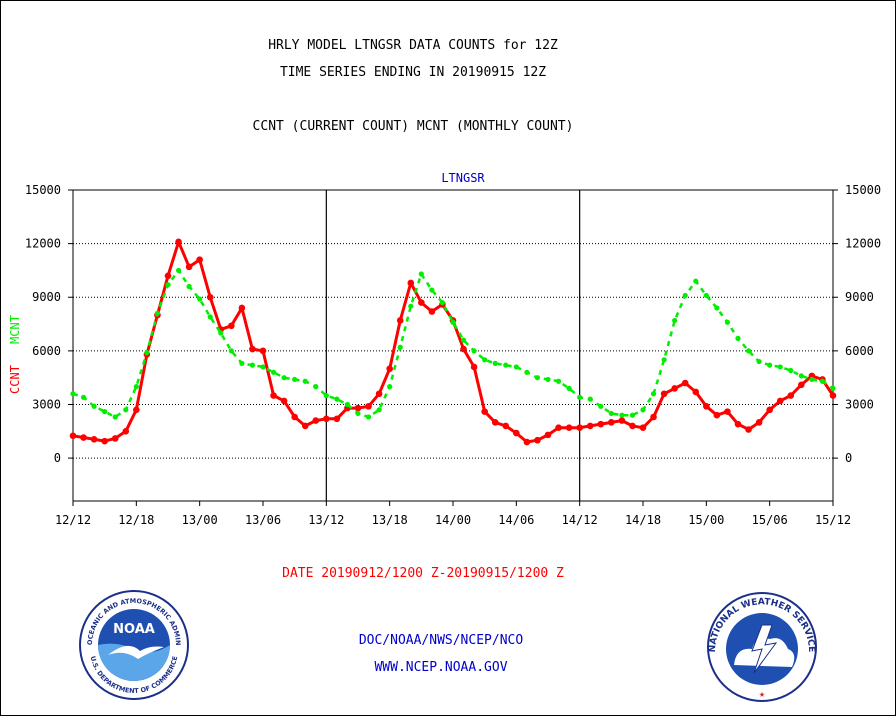  What do you see at coordinates (441, 640) in the screenshot?
I see `org-line: DOC/NOAA/NWS/NCEP/NCO` at bounding box center [441, 640].